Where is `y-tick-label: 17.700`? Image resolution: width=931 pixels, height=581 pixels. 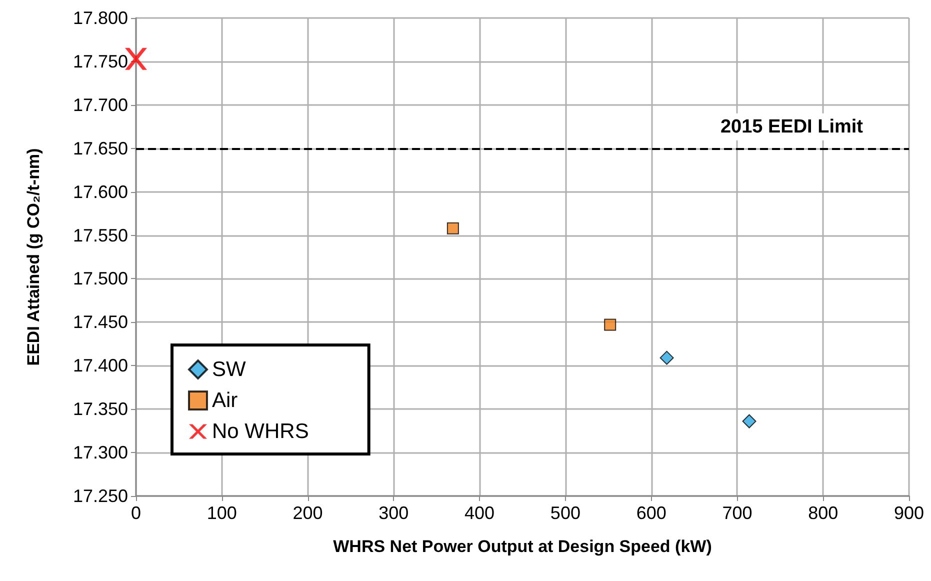 y-tick-label: 17.700 is located at coordinates (100, 104).